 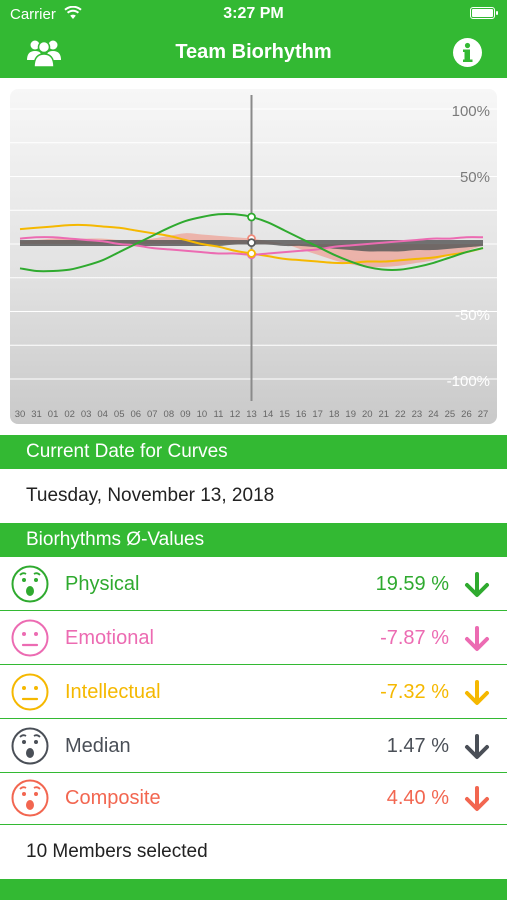 I want to click on x-tick-label: 13, so click(x=251, y=414).